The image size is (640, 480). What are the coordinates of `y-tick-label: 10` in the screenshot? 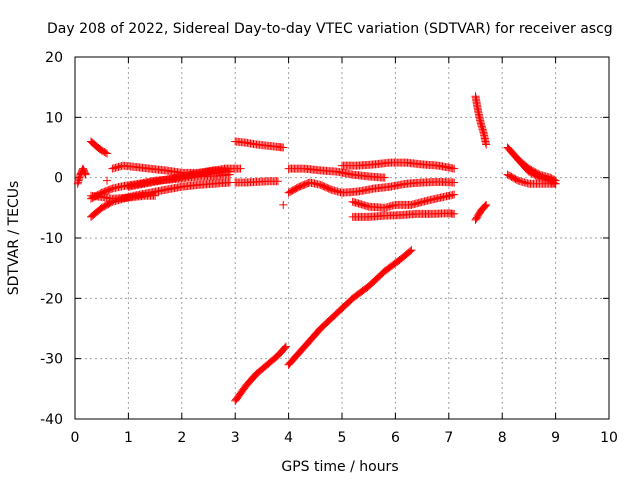 It's located at (54, 118).